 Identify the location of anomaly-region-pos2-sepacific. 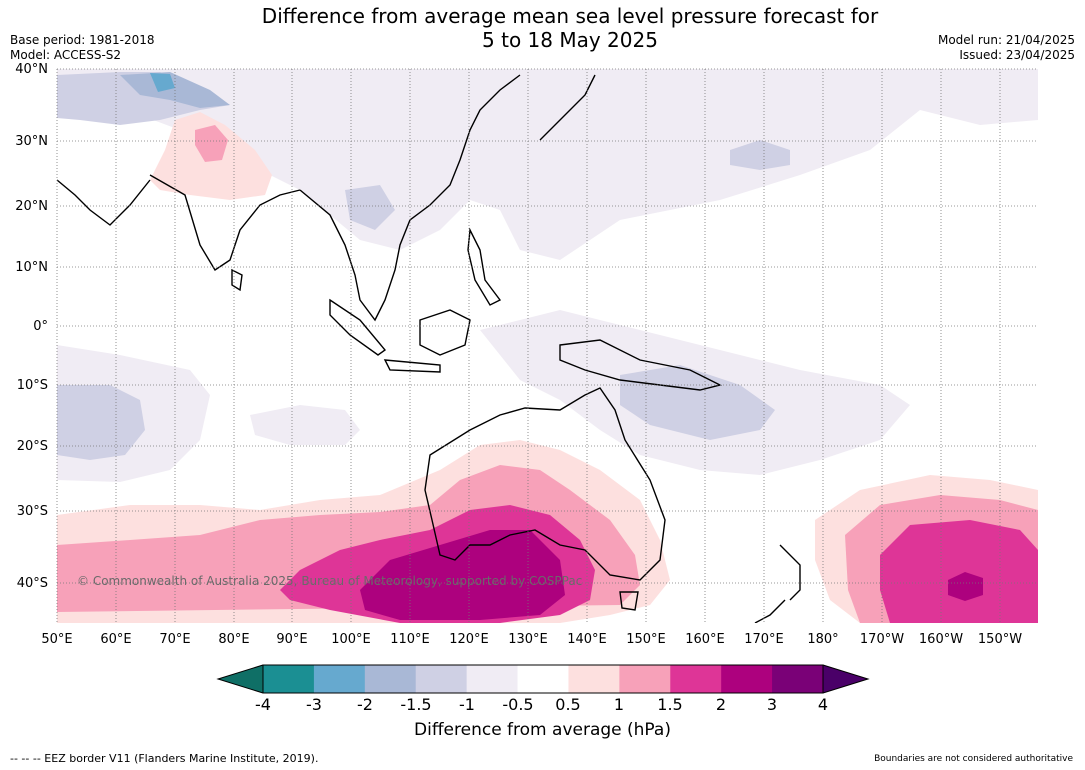
(965, 586).